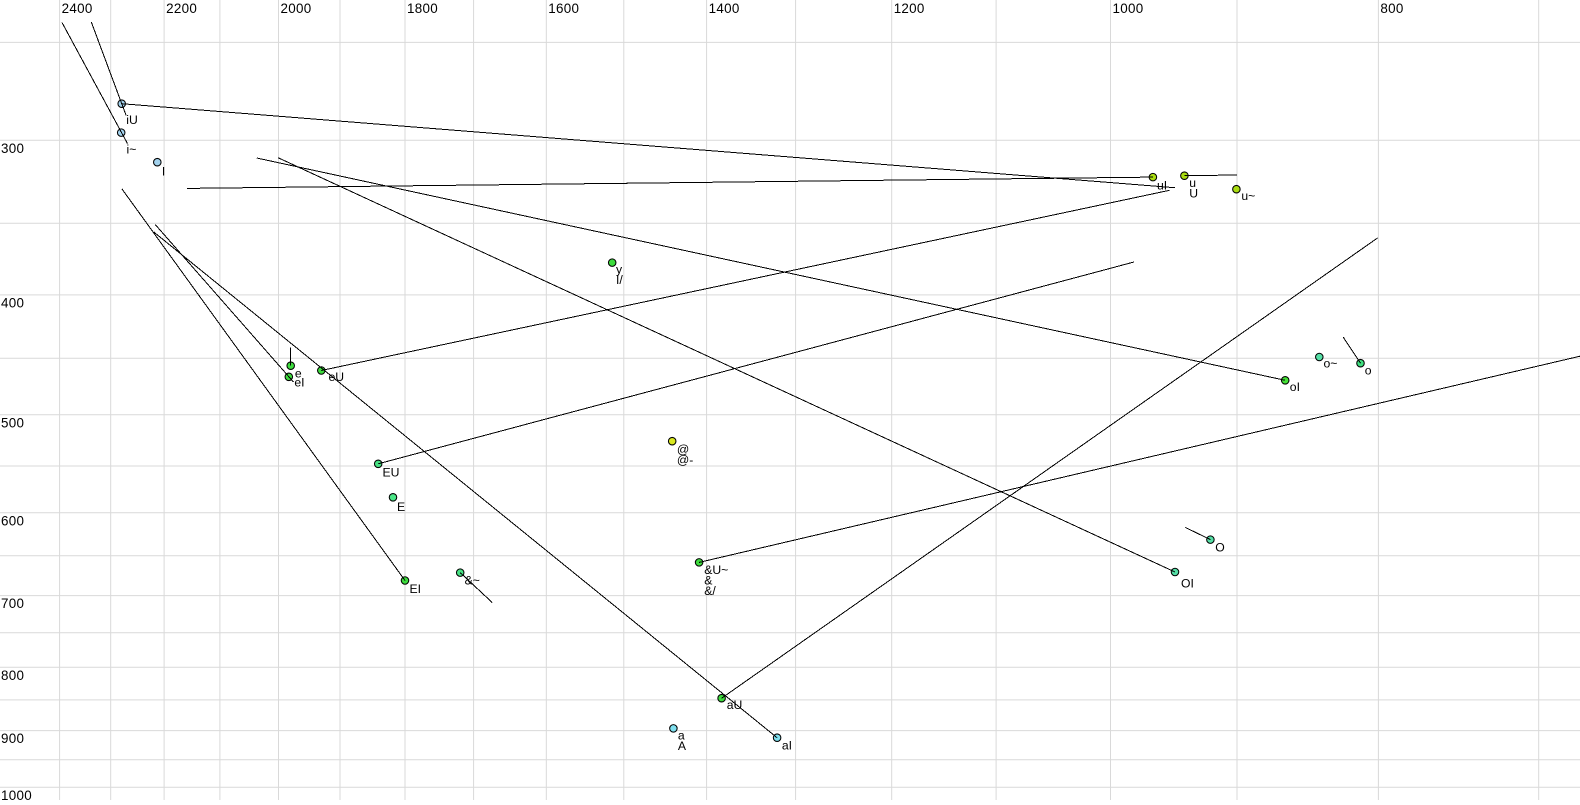 This screenshot has width=1580, height=805. I want to click on svg-text: 2000, so click(296, 8).